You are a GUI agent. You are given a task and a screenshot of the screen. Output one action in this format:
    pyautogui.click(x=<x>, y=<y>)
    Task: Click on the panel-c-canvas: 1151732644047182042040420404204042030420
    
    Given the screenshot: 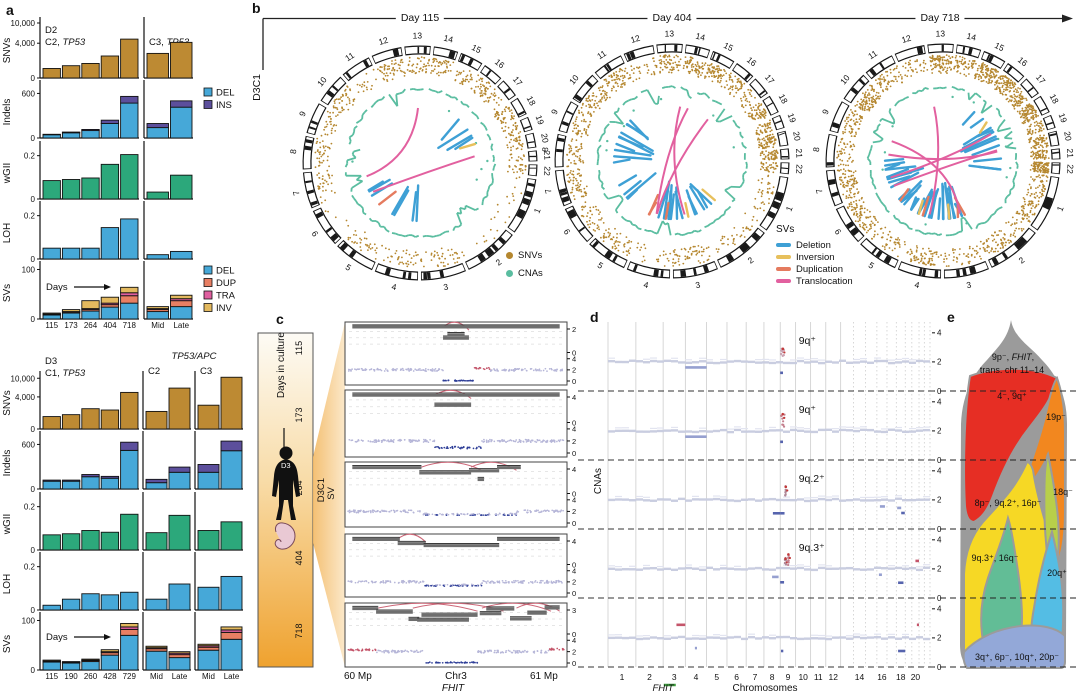 What is the action you would take?
    pyautogui.click(x=416, y=494)
    